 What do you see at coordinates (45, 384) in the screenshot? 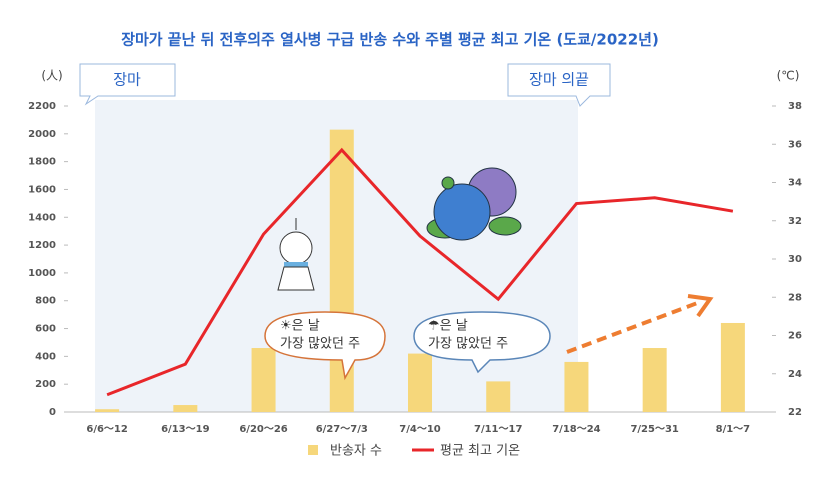
I see `y-tick-label: 200` at bounding box center [45, 384].